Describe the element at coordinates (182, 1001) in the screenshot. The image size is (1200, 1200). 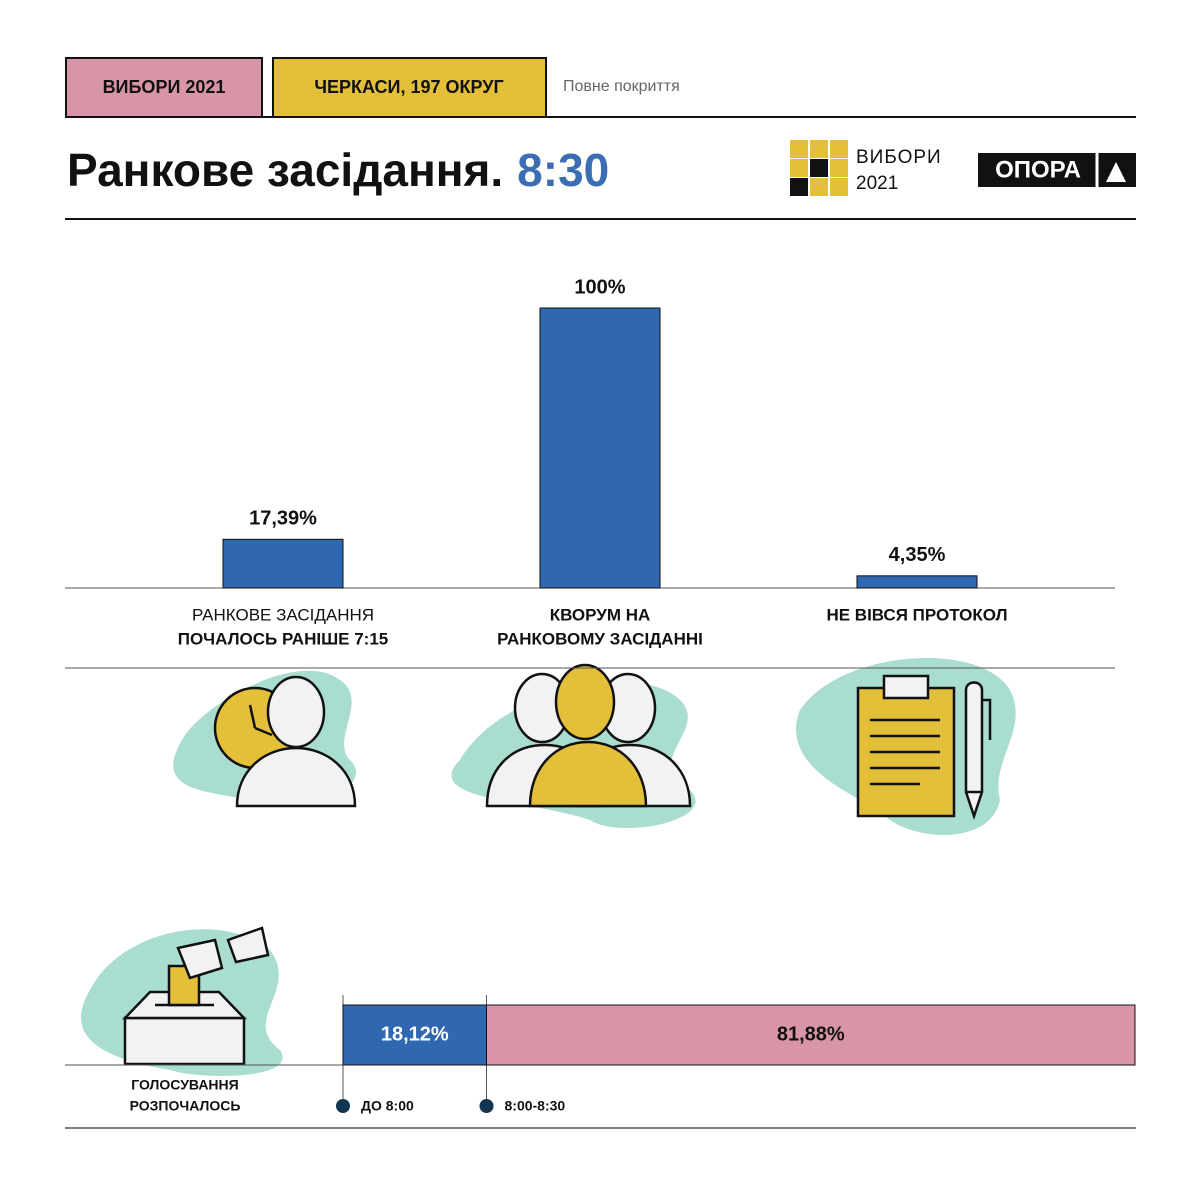
I see `icon-ballot` at that location.